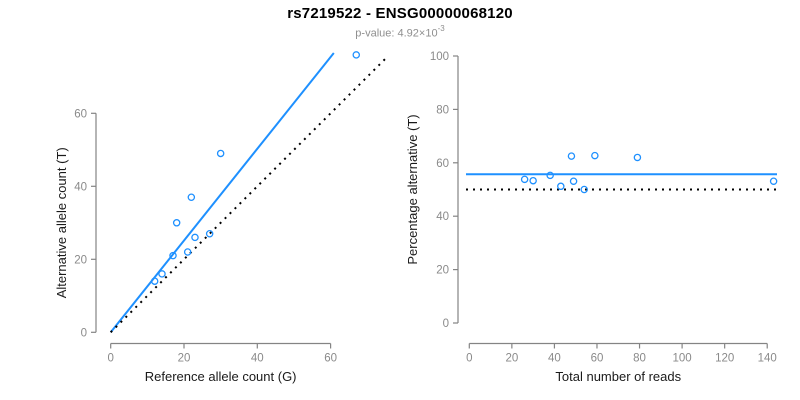 Image resolution: width=800 pixels, height=400 pixels. I want to click on figure-subtitle: p-value: 4.92×10-3, so click(400, 32).